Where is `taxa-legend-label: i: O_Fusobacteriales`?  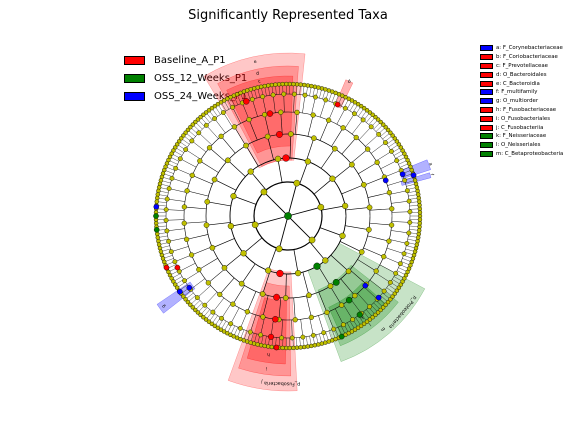
taxa-legend-label: i: O_Fusobacteriales is located at coordinates (523, 118).